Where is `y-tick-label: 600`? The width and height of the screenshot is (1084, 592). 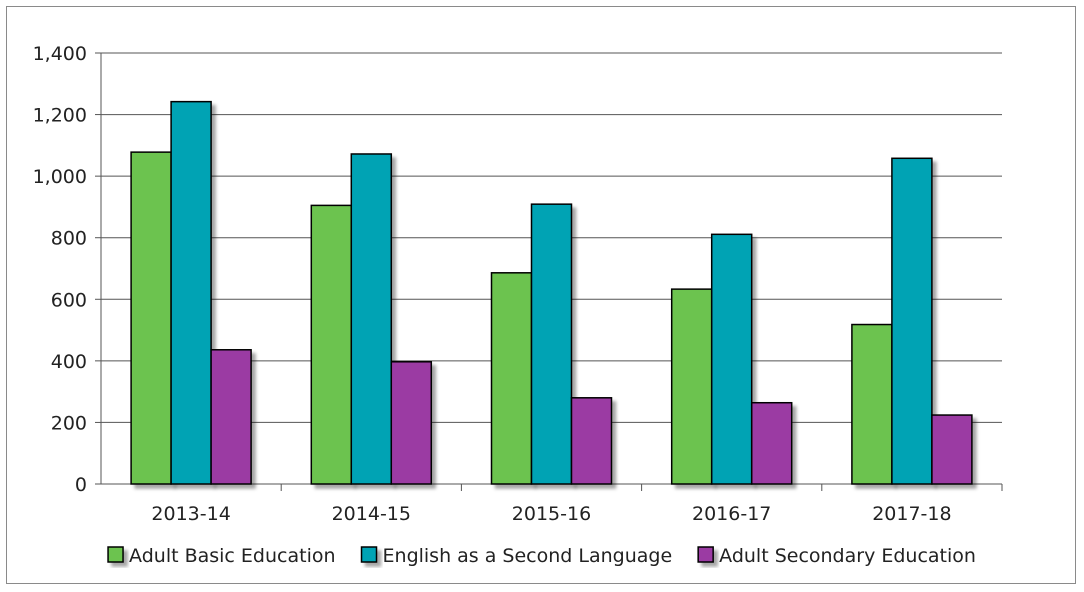 y-tick-label: 600 is located at coordinates (69, 300).